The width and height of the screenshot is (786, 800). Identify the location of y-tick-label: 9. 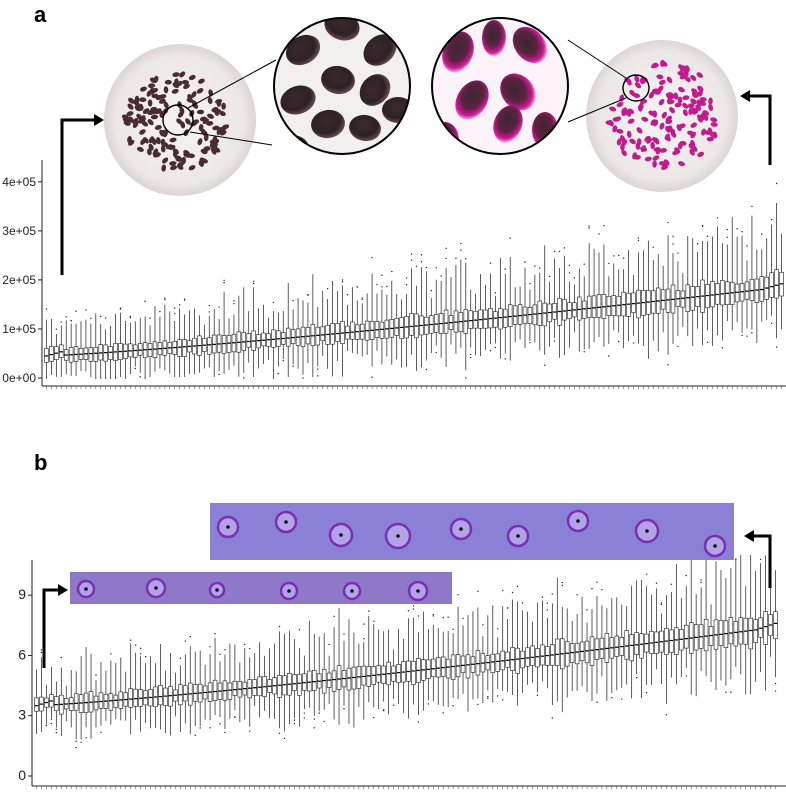
(22, 594).